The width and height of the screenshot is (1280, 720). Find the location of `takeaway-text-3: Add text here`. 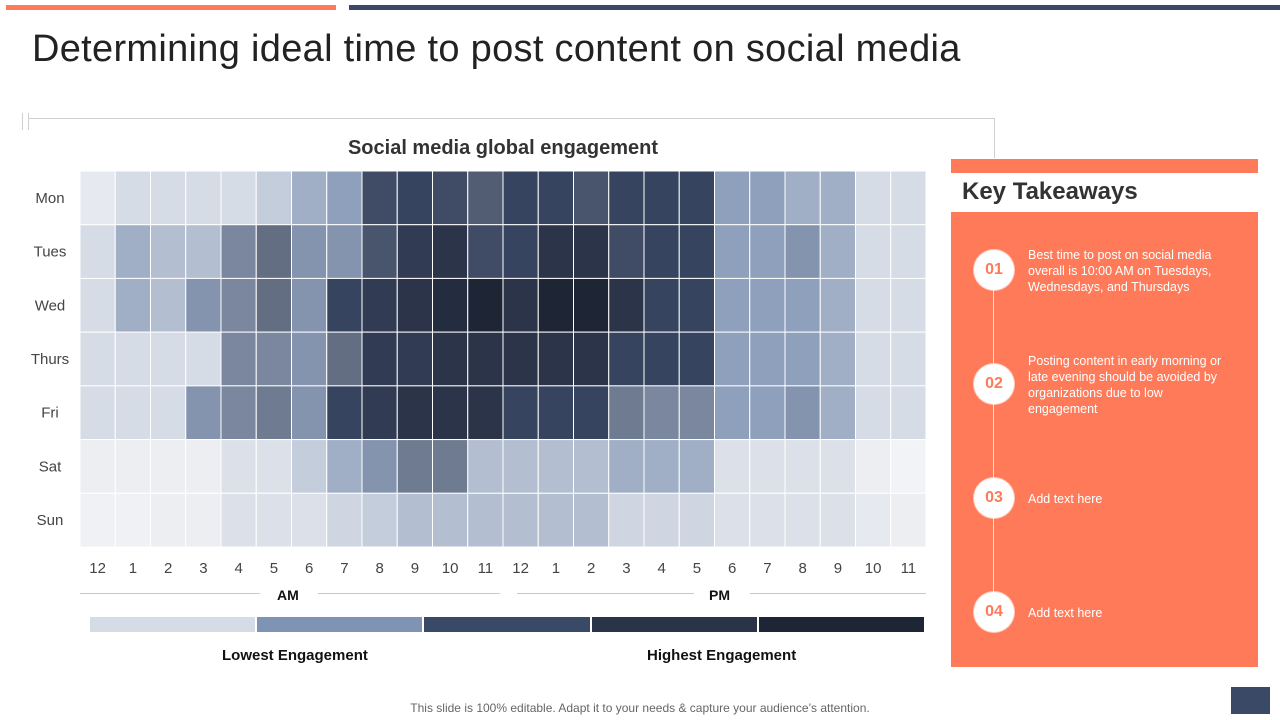

takeaway-text-3: Add text here is located at coordinates (1065, 499).